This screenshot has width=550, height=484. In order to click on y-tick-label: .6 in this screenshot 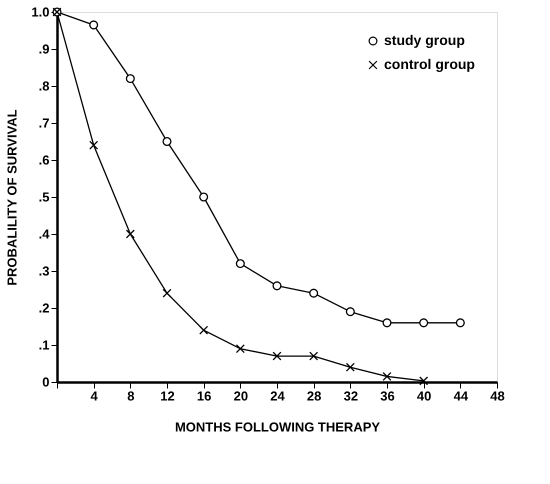, I will do `click(44, 160)`.